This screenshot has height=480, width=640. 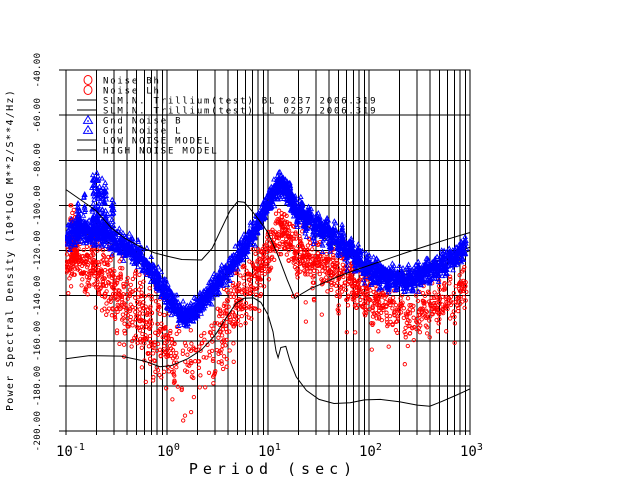 I want to click on y-tick-label: -120.00, so click(x=38, y=250).